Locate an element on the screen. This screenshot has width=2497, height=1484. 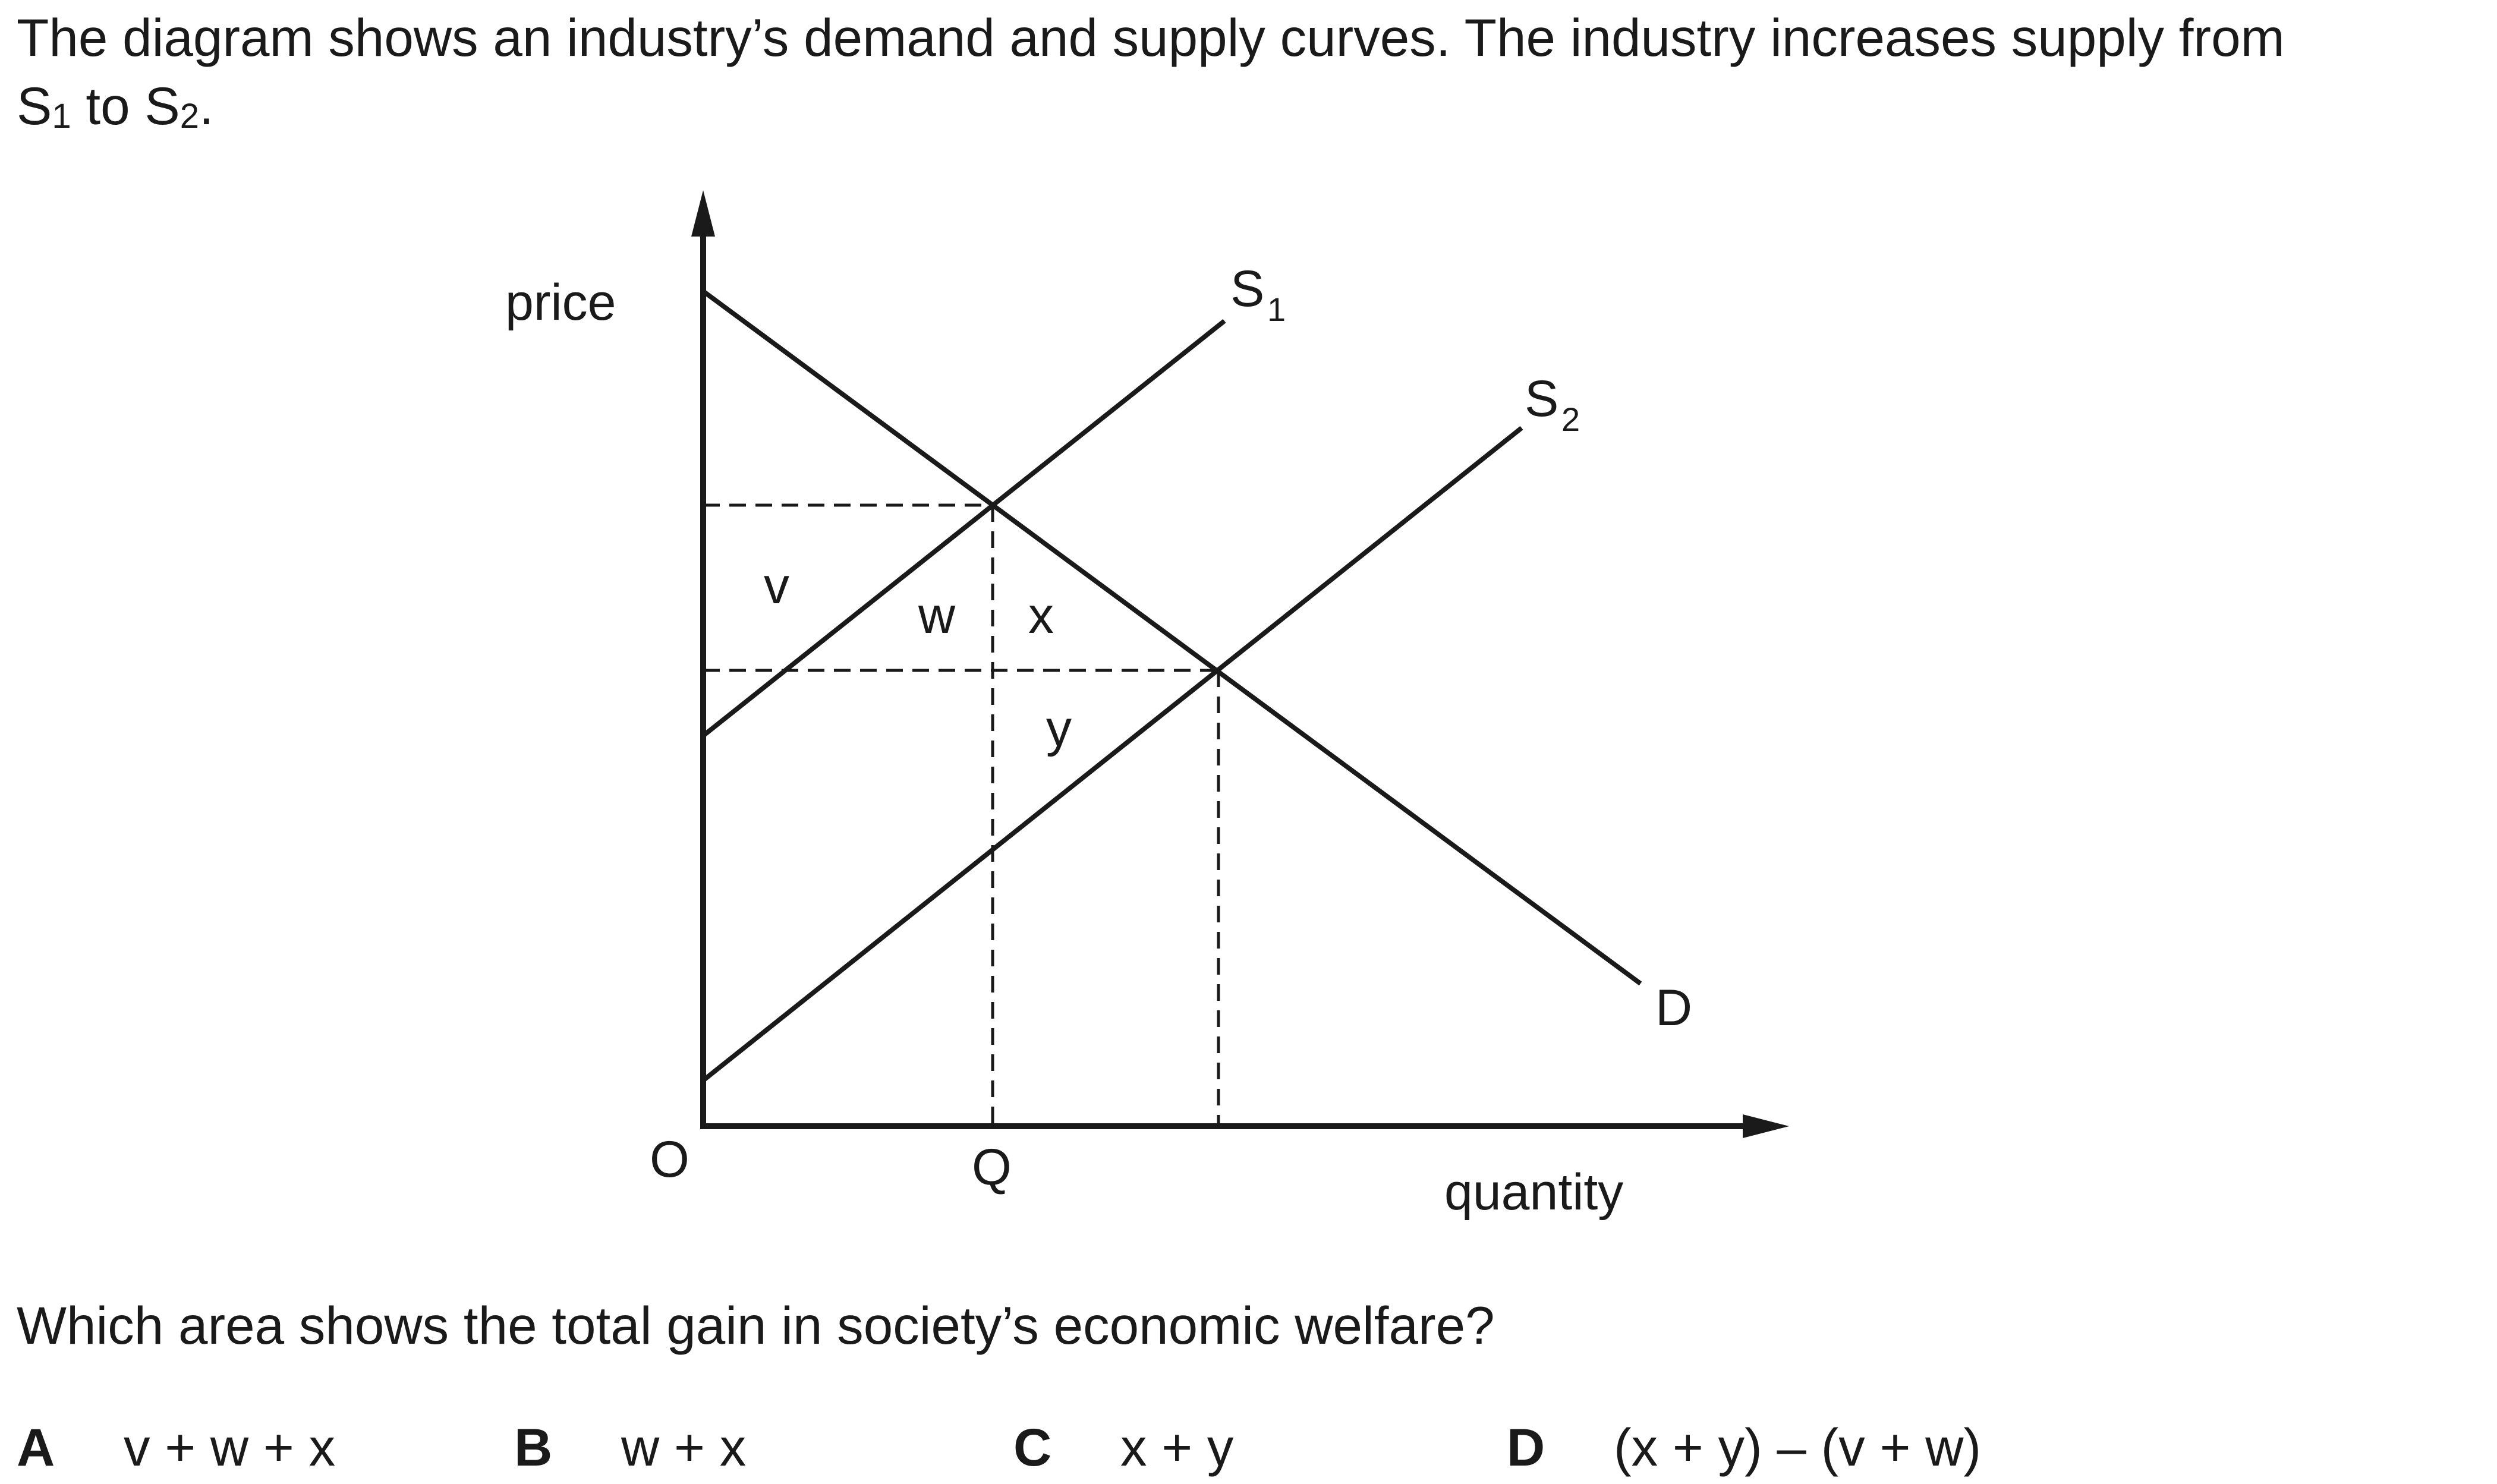
option-b-text: w + x is located at coordinates (684, 1447).